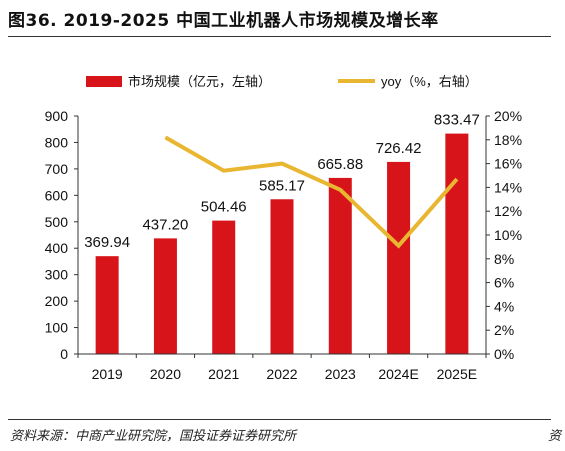 Image resolution: width=565 pixels, height=451 pixels. What do you see at coordinates (223, 21) in the screenshot?
I see `figure-title: 图36. 2019-2025 中国工业机器人市场规模及增长率` at bounding box center [223, 21].